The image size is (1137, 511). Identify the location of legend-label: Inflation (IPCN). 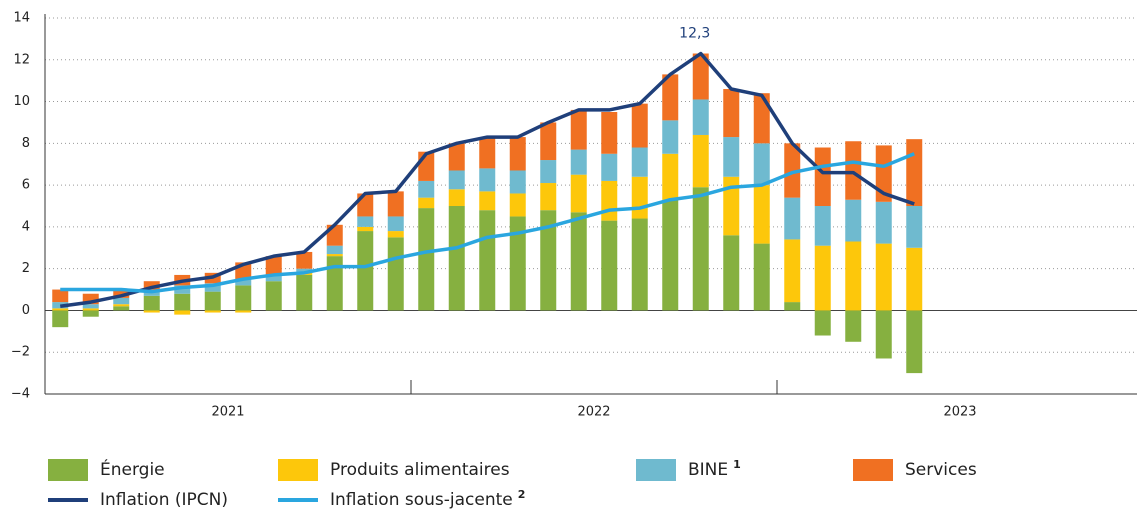
(164, 500).